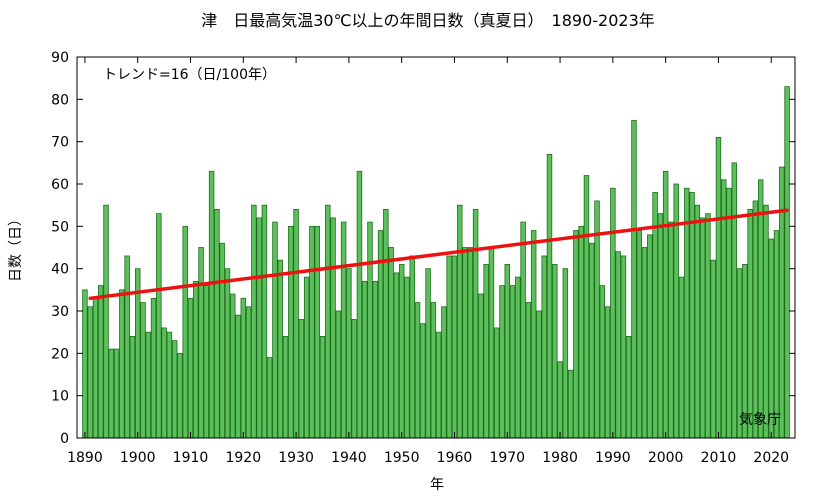  What do you see at coordinates (718, 288) in the screenshot?
I see `bar-2010` at bounding box center [718, 288].